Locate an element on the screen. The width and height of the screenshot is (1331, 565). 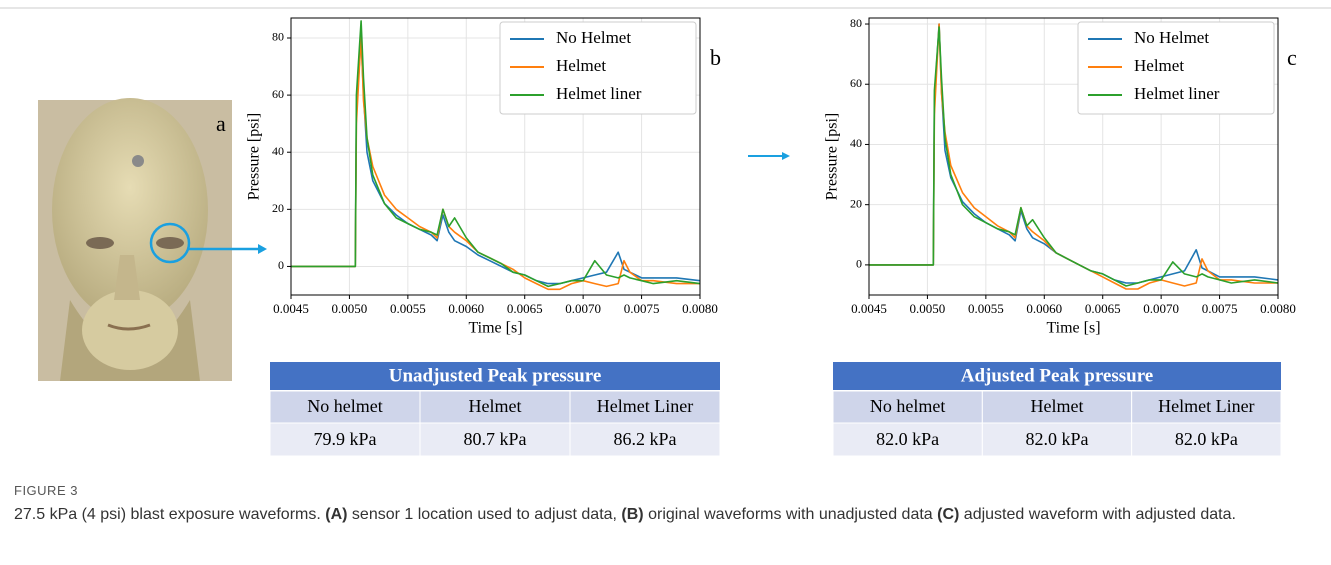
caption-text: original waveforms with unadjusted data is located at coordinates (790, 514).